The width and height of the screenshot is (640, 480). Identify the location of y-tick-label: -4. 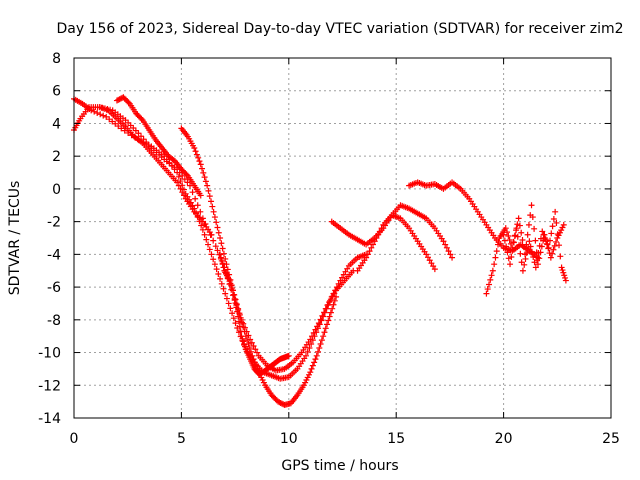
(54, 255).